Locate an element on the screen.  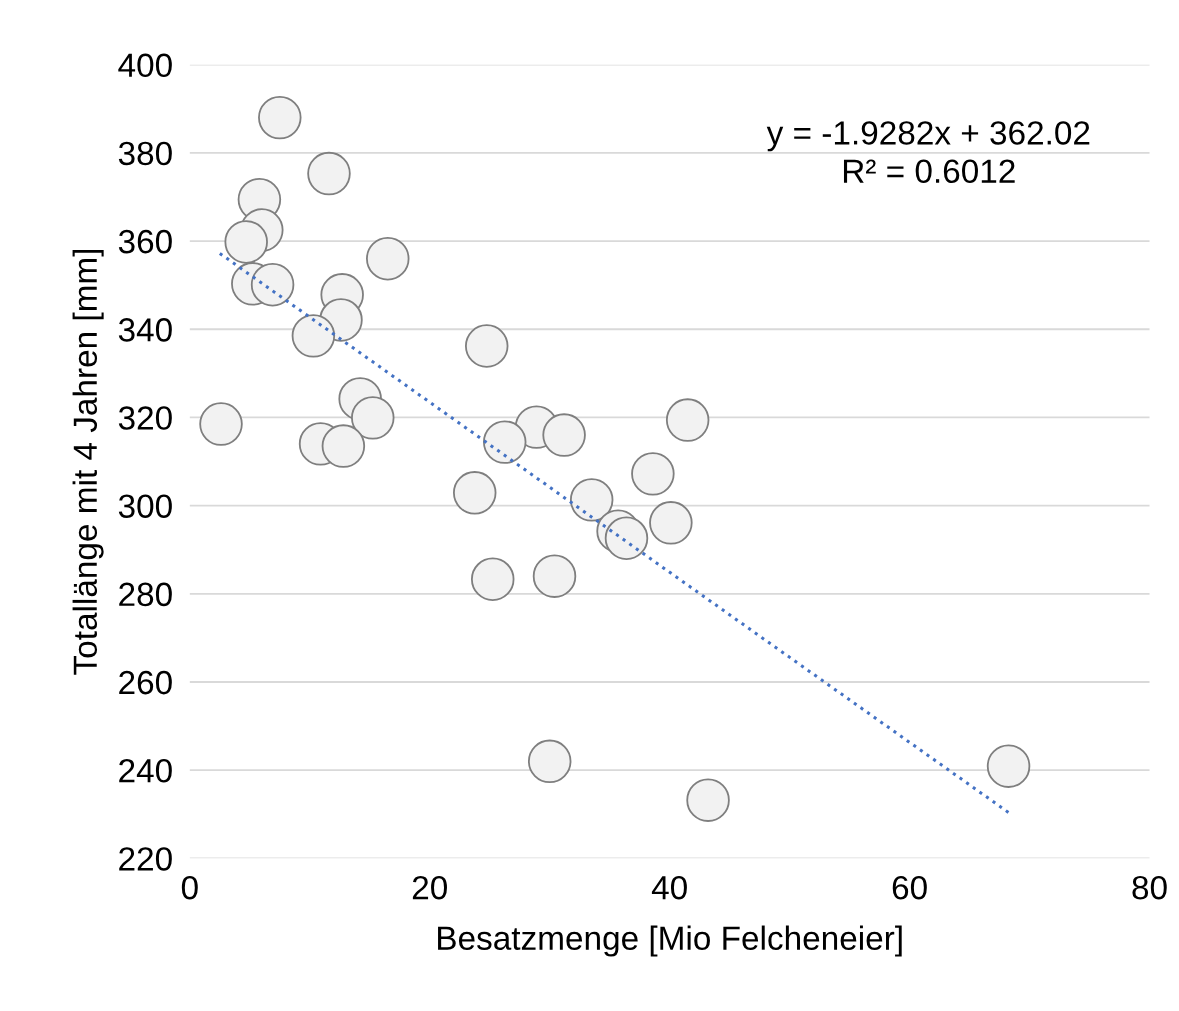
annotation: y = -1.9282x + 362.02 R² = 0.6012 is located at coordinates (928, 152).